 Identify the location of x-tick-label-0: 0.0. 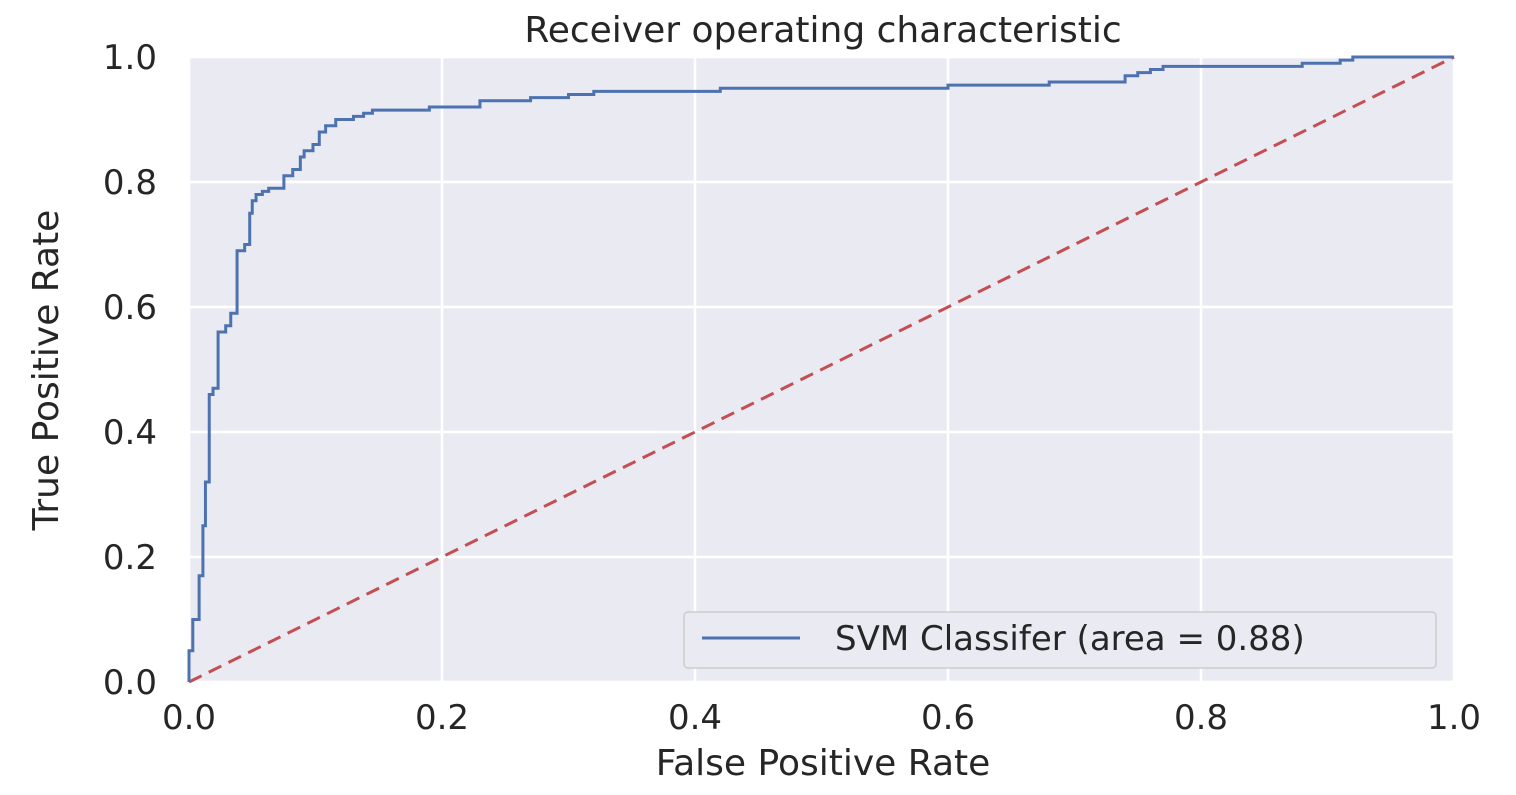
(189, 718).